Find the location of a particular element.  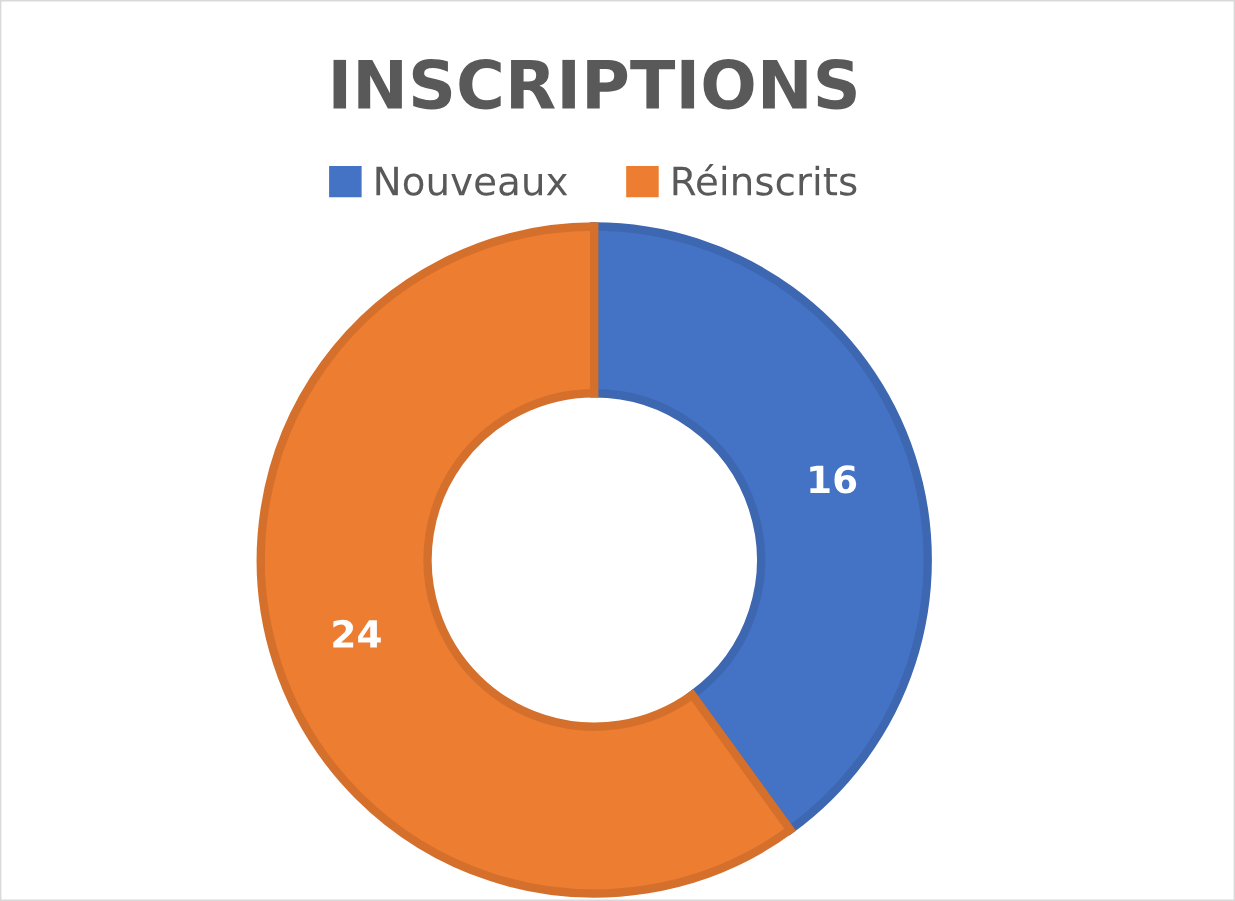

data-label: 24 is located at coordinates (357, 633).